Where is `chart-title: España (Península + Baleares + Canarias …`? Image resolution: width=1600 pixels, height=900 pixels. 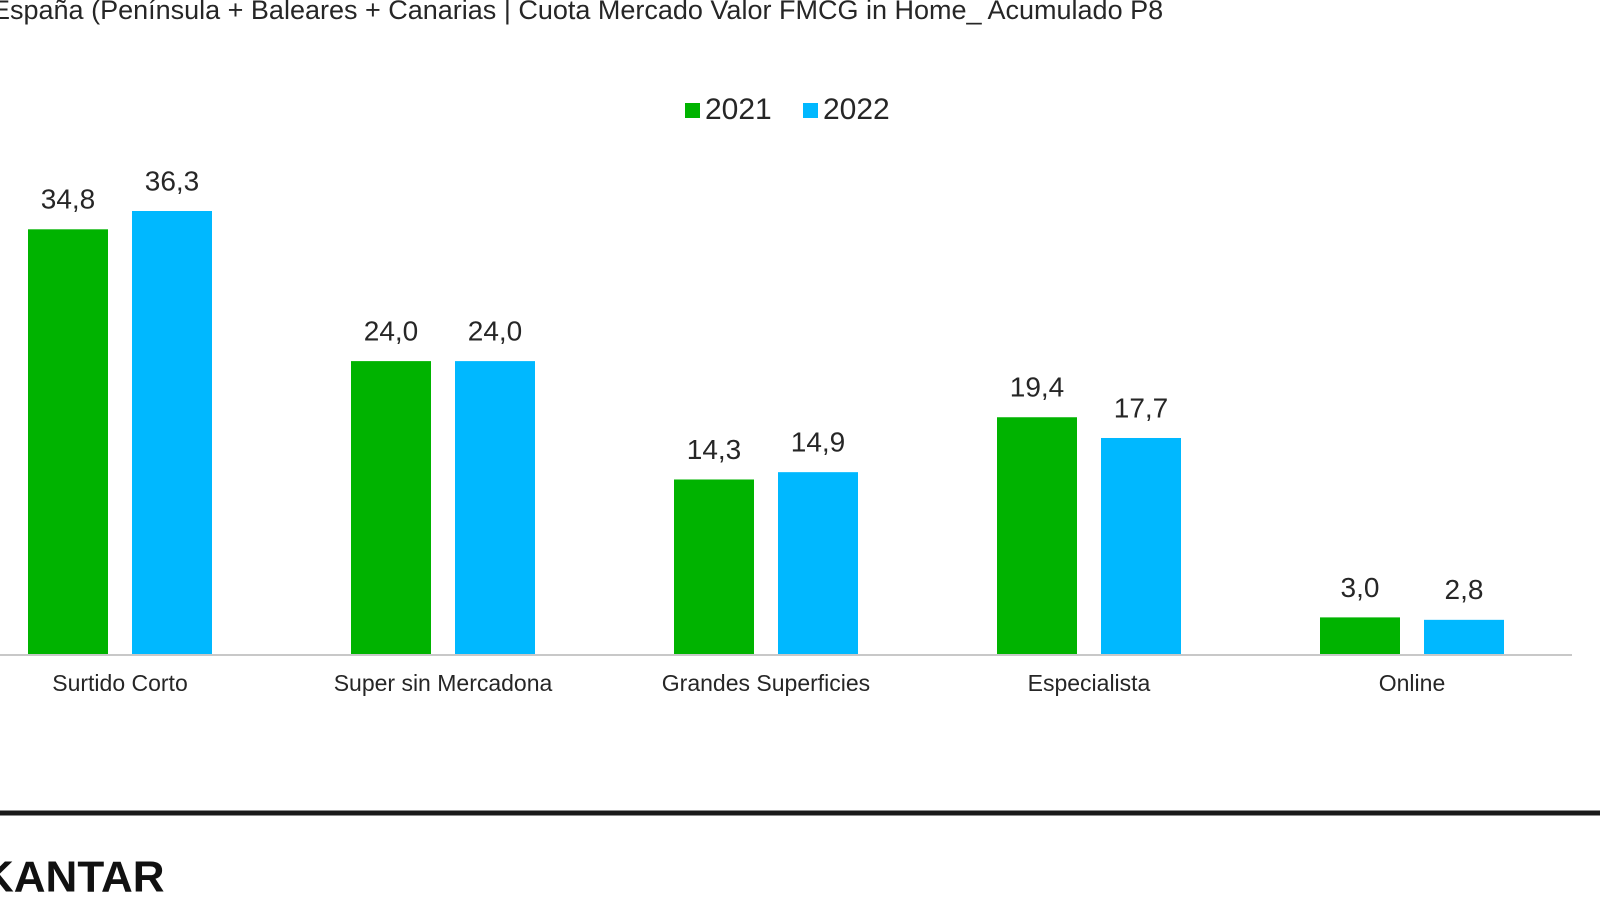
chart-title: España (Península + Baleares + Canarias … is located at coordinates (581, 12).